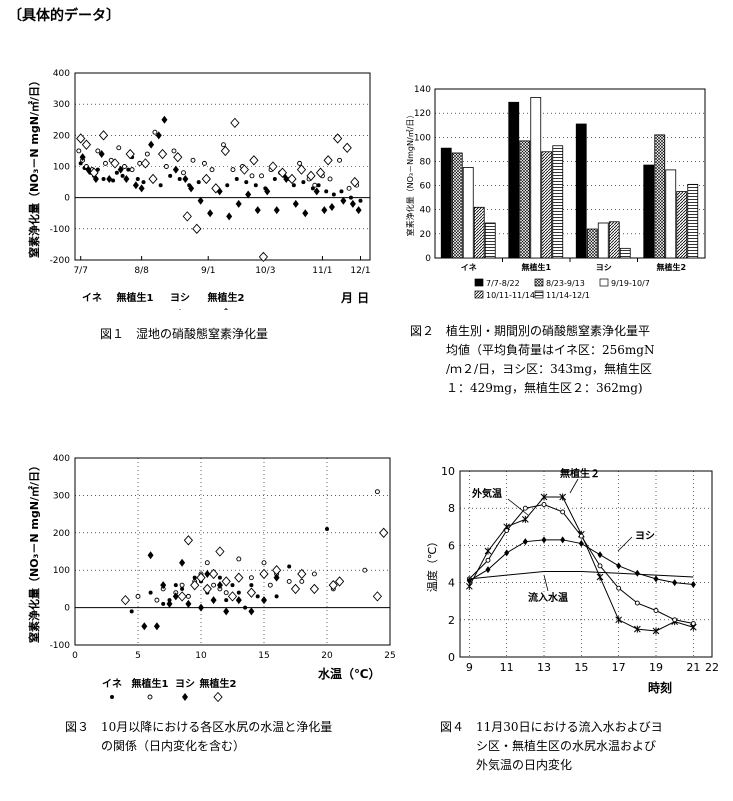 The height and width of the screenshot is (801, 733). What do you see at coordinates (112, 697) in the screenshot?
I see `fig3-legend-marker` at bounding box center [112, 697].